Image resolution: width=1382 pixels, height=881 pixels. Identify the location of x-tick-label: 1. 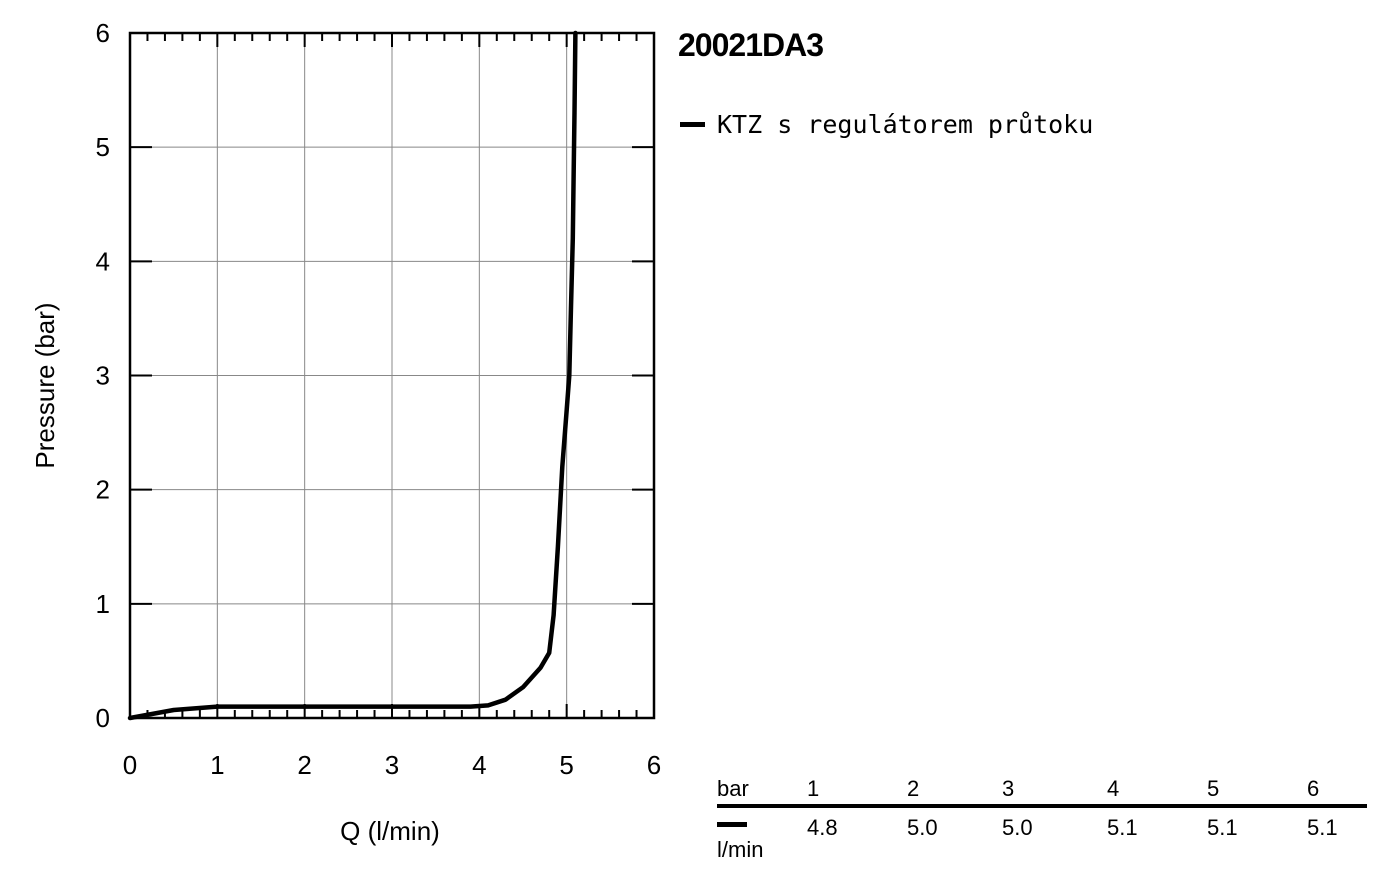
(217, 765).